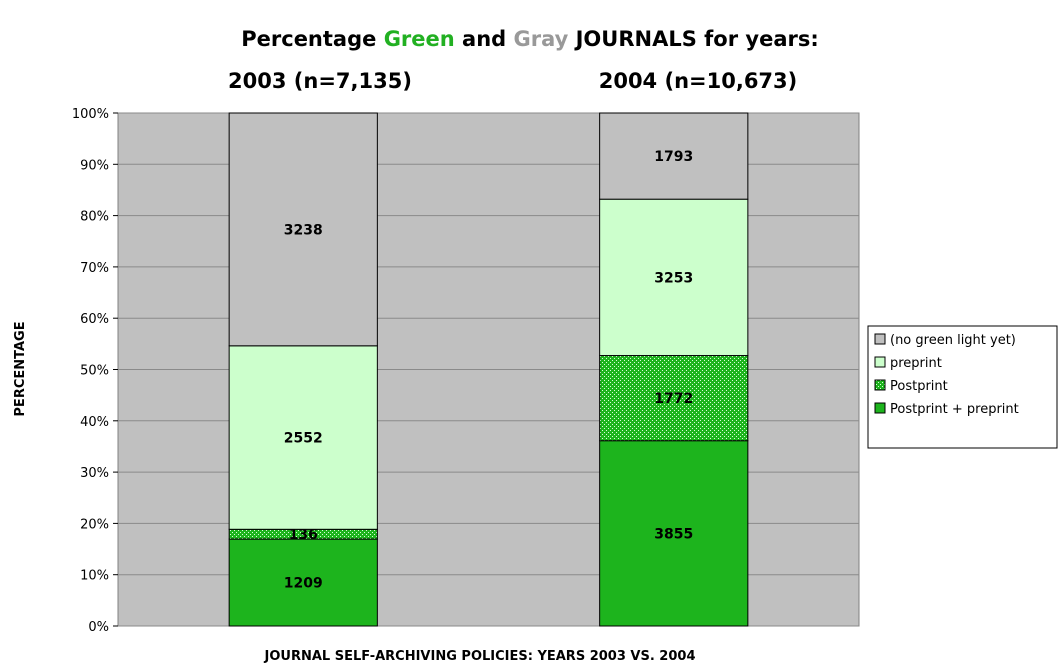 Image resolution: width=1059 pixels, height=664 pixels. I want to click on y-tick-label: 20%, so click(94, 524).